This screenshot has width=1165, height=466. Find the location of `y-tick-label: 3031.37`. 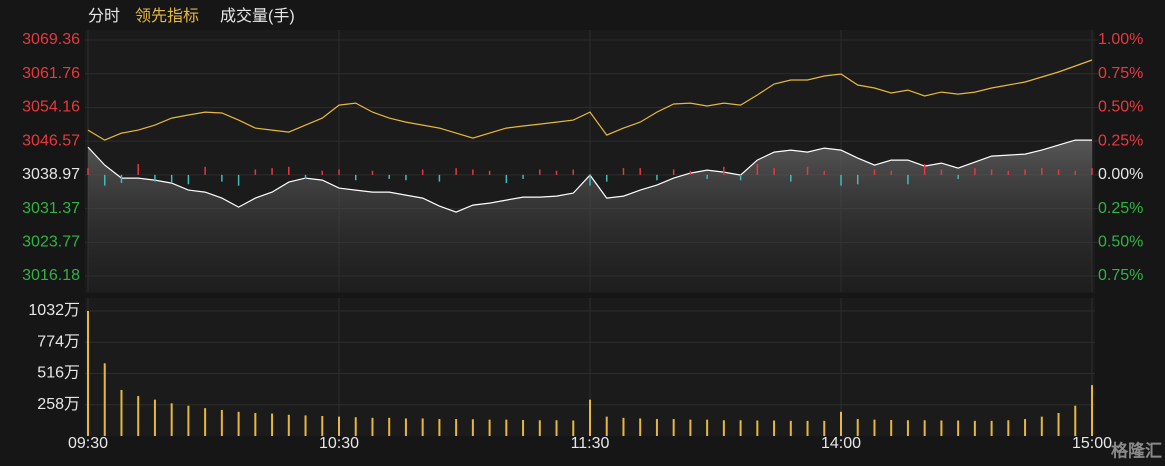

y-tick-label: 3031.37 is located at coordinates (51, 208).